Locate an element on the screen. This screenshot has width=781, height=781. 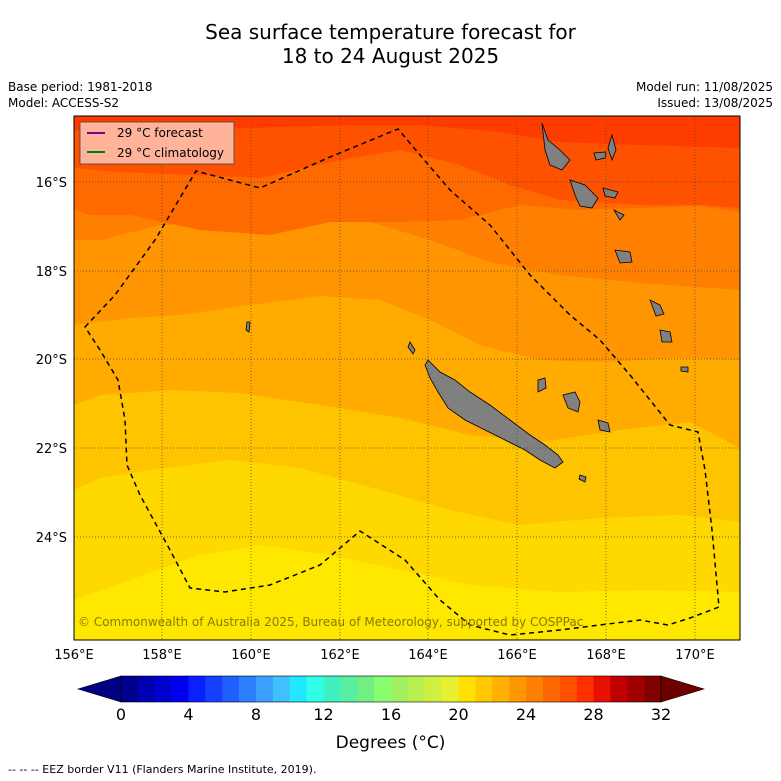
lon-label-166: 166°E is located at coordinates (517, 655).